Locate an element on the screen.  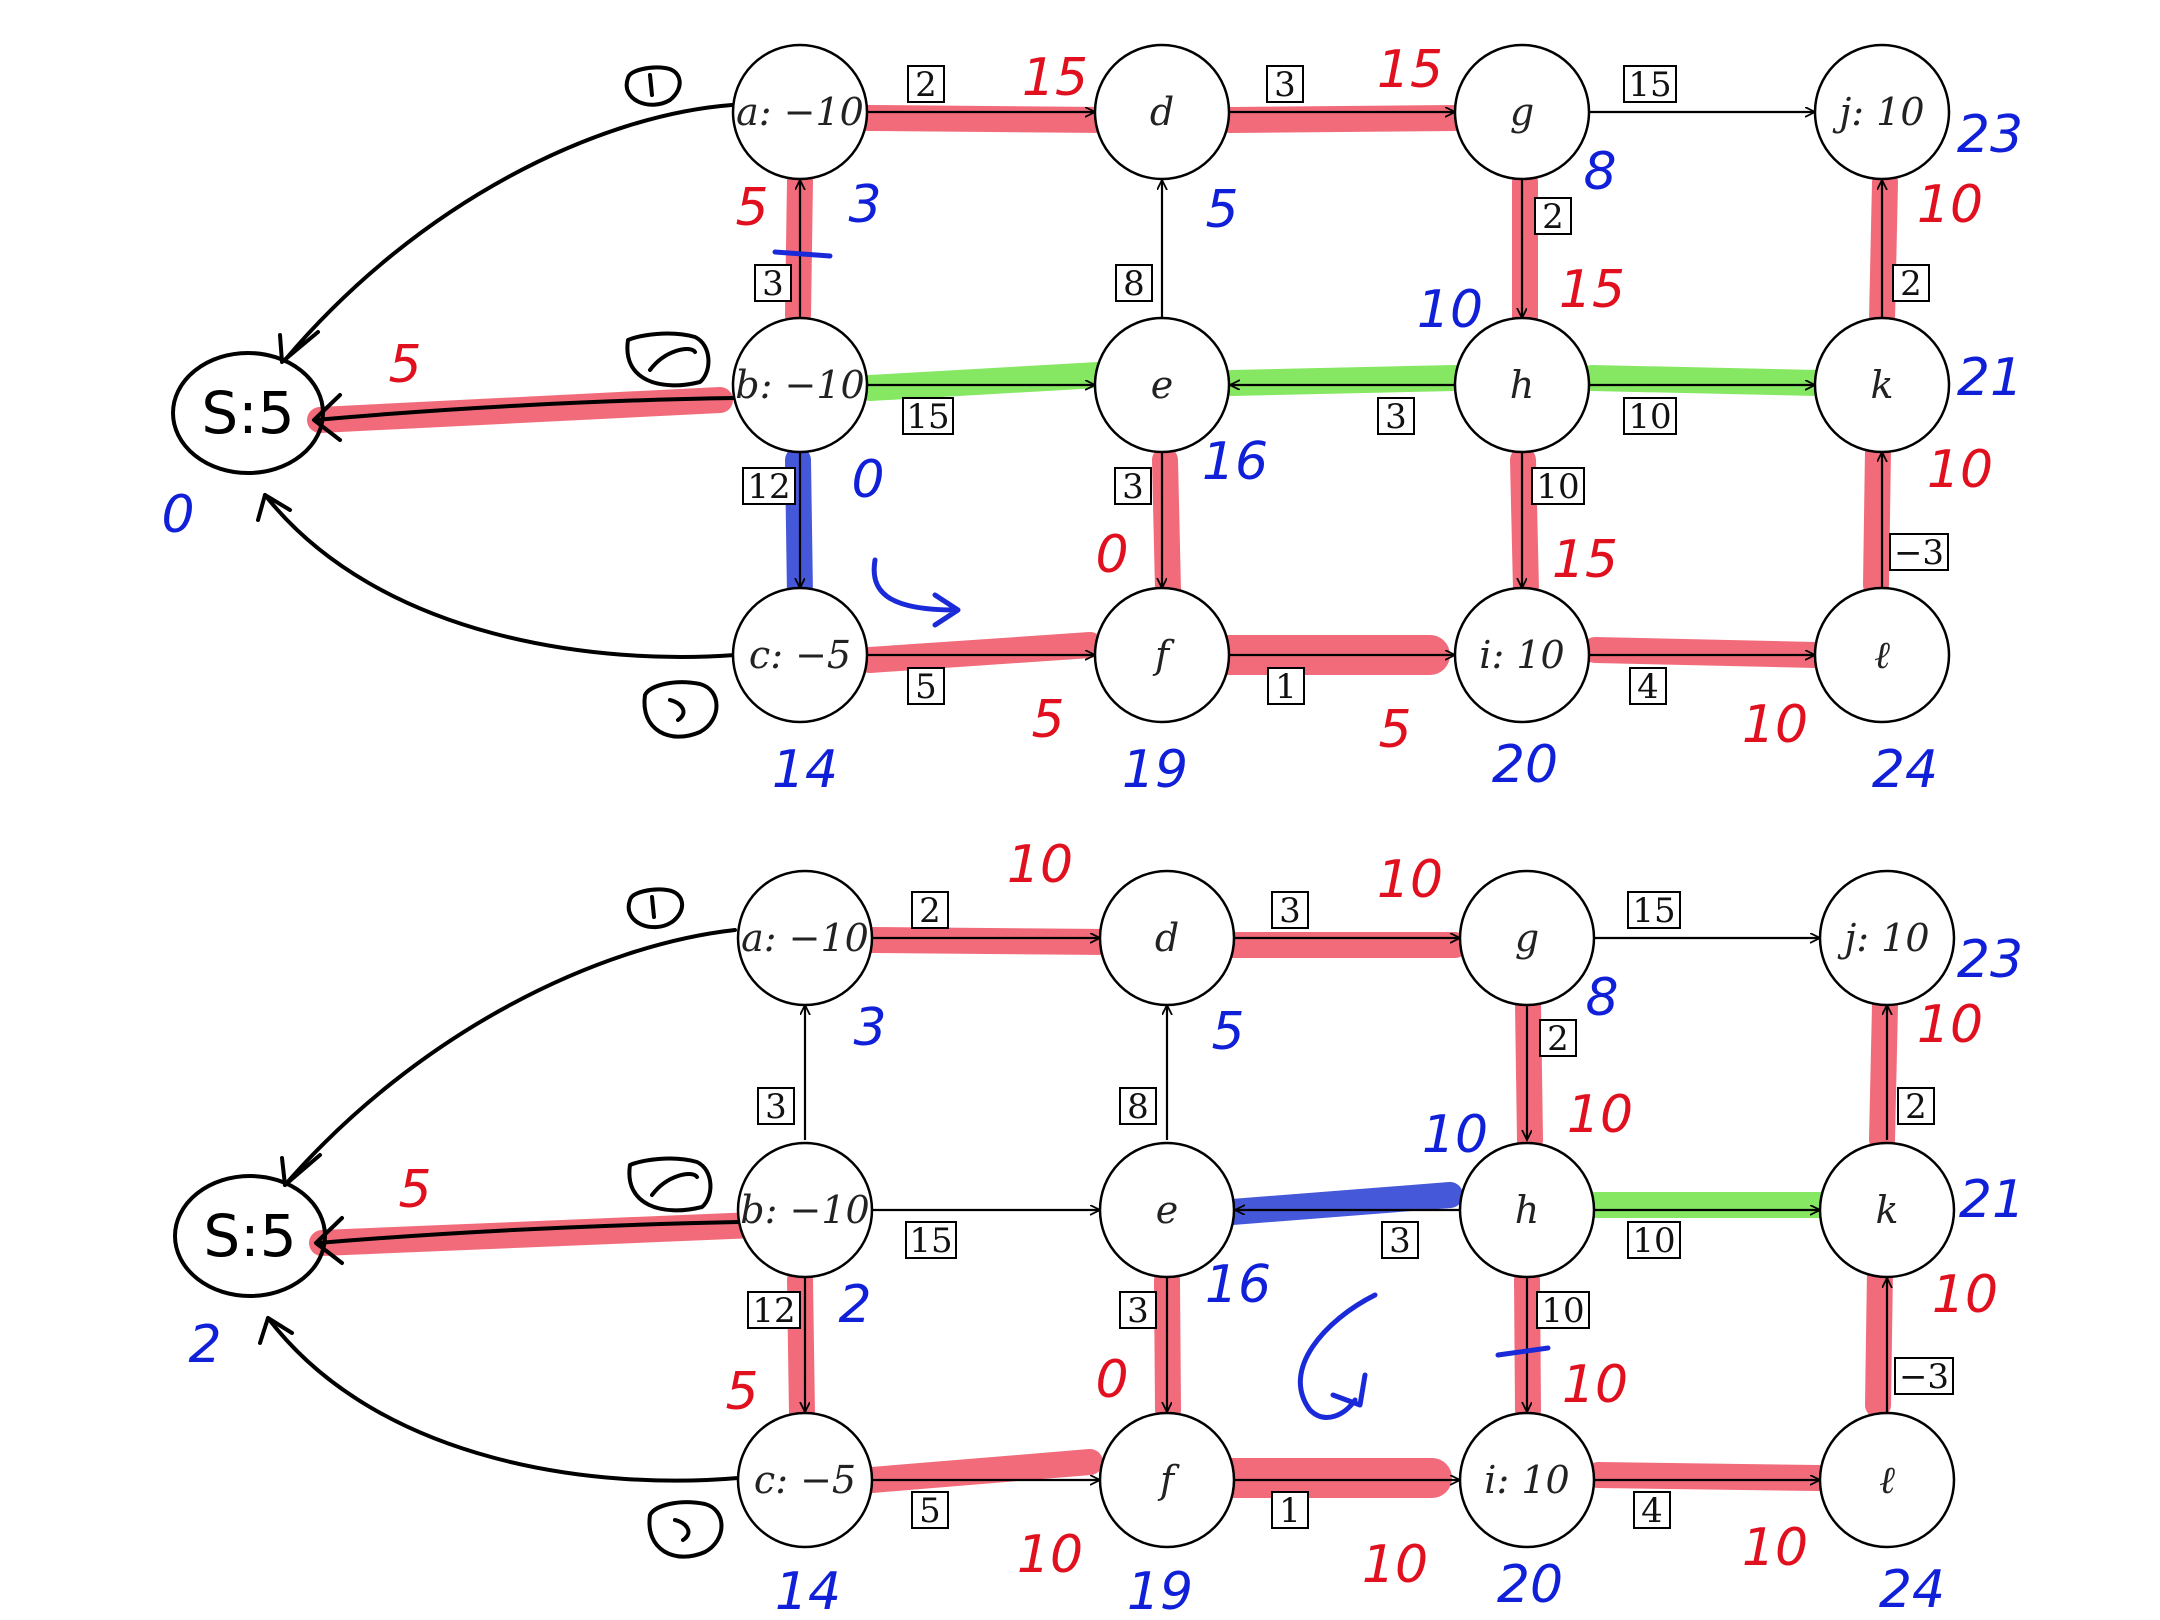
ink-arrow-b is located at coordinates (327, 417).